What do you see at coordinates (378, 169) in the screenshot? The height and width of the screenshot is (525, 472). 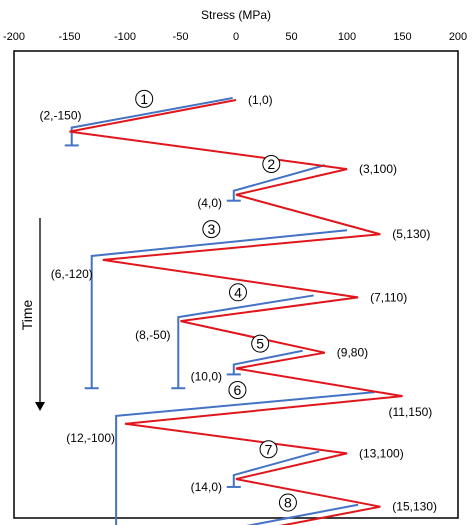 I see `point-label-3: (3,100)` at bounding box center [378, 169].